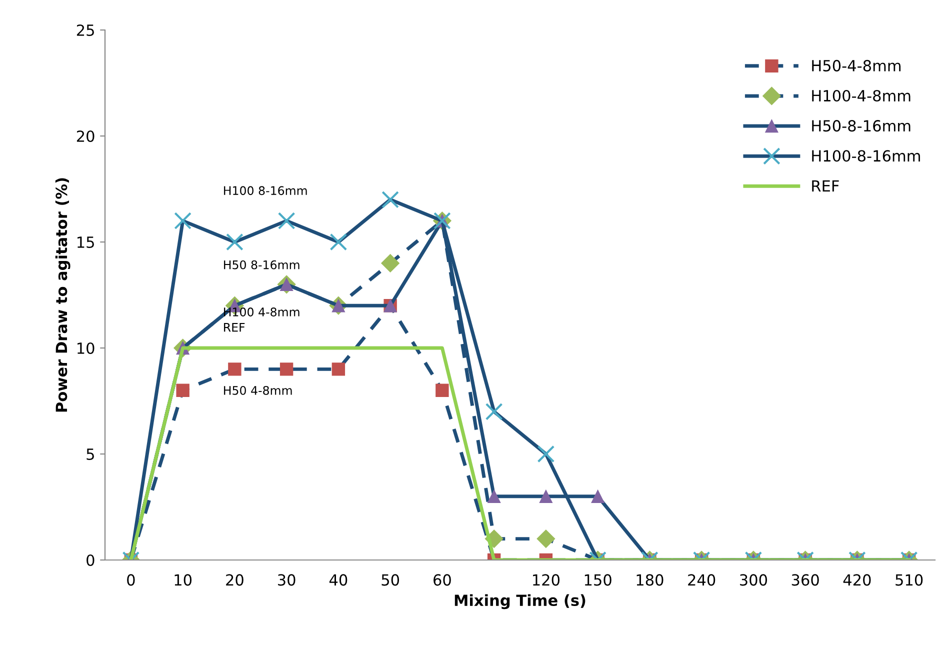 This screenshot has height=646, width=941. I want to click on x-tick-label: 180, so click(650, 580).